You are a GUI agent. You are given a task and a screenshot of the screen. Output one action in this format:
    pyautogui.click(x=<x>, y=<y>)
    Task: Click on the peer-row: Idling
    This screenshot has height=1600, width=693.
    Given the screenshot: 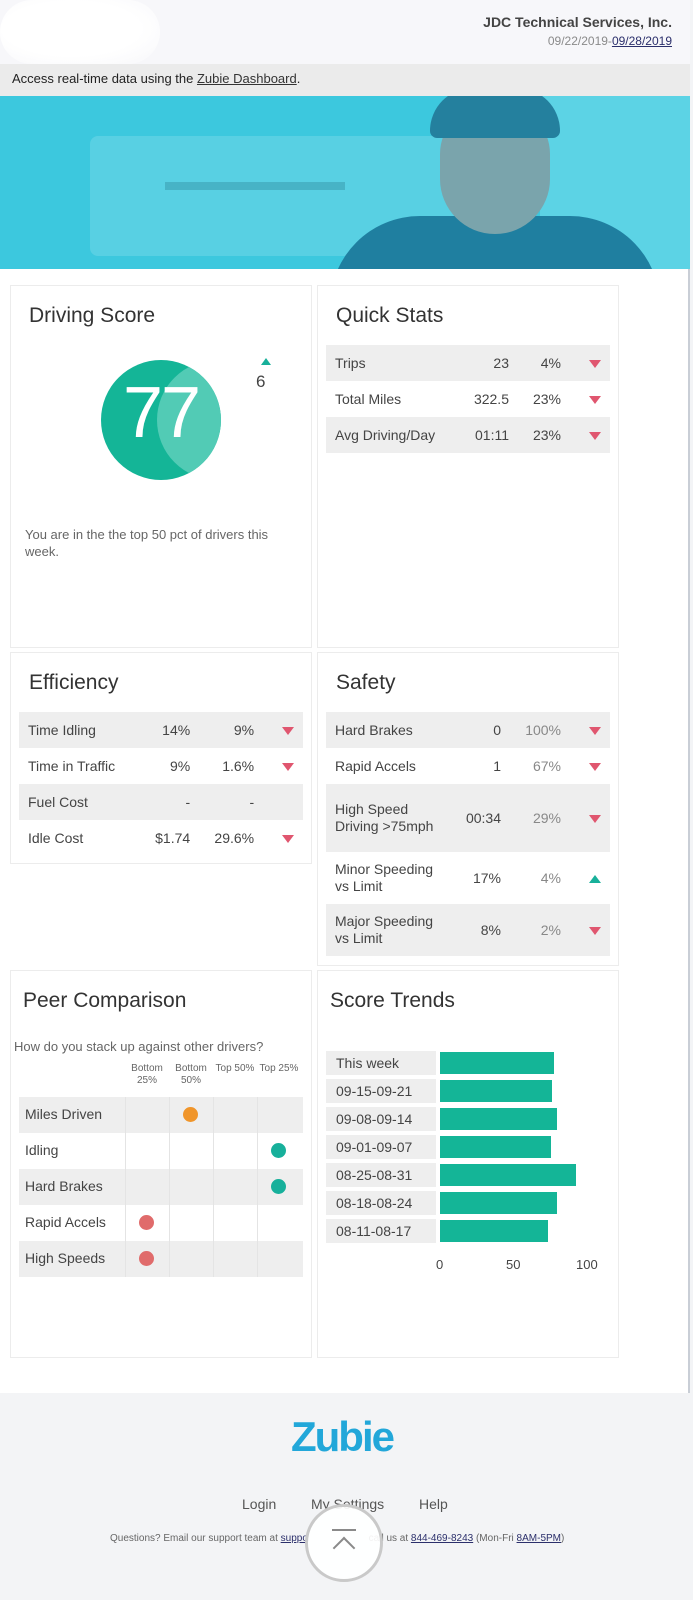 What is the action you would take?
    pyautogui.click(x=161, y=1151)
    